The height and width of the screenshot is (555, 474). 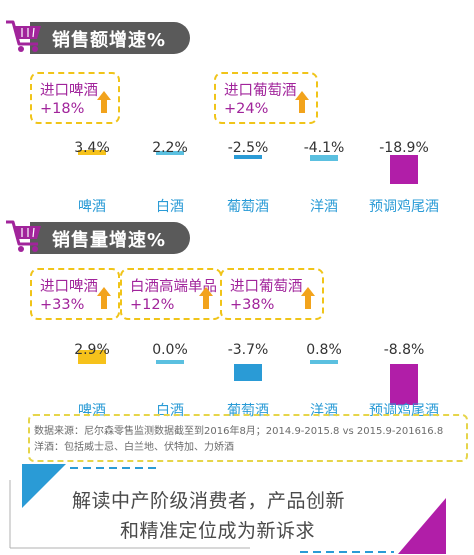 What do you see at coordinates (62, 109) in the screenshot?
I see `callout-value: +18%` at bounding box center [62, 109].